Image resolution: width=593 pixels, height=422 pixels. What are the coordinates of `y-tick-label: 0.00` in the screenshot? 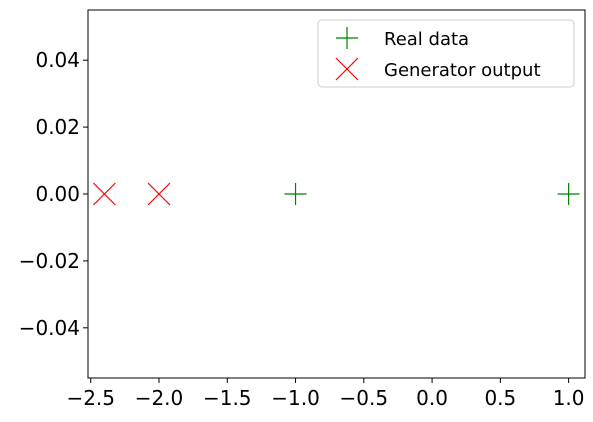 It's located at (57, 194).